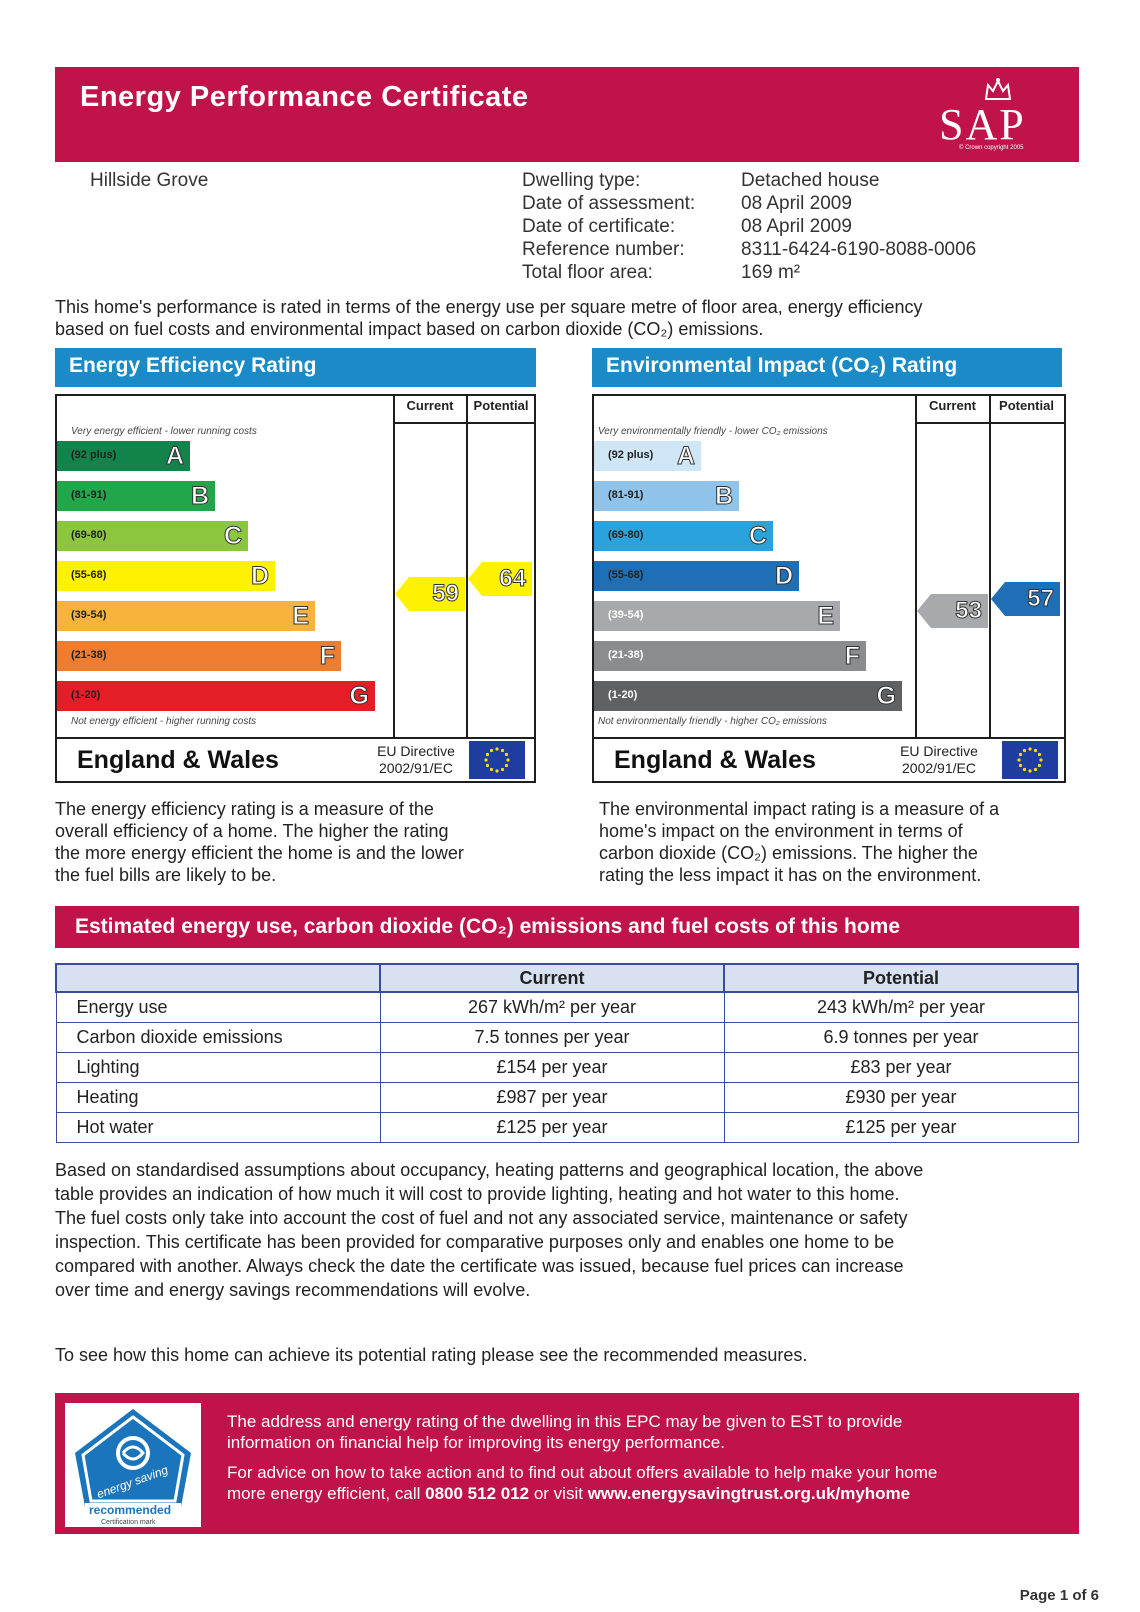  Describe the element at coordinates (218, 1097) in the screenshot. I see `row-label: Heating` at that location.